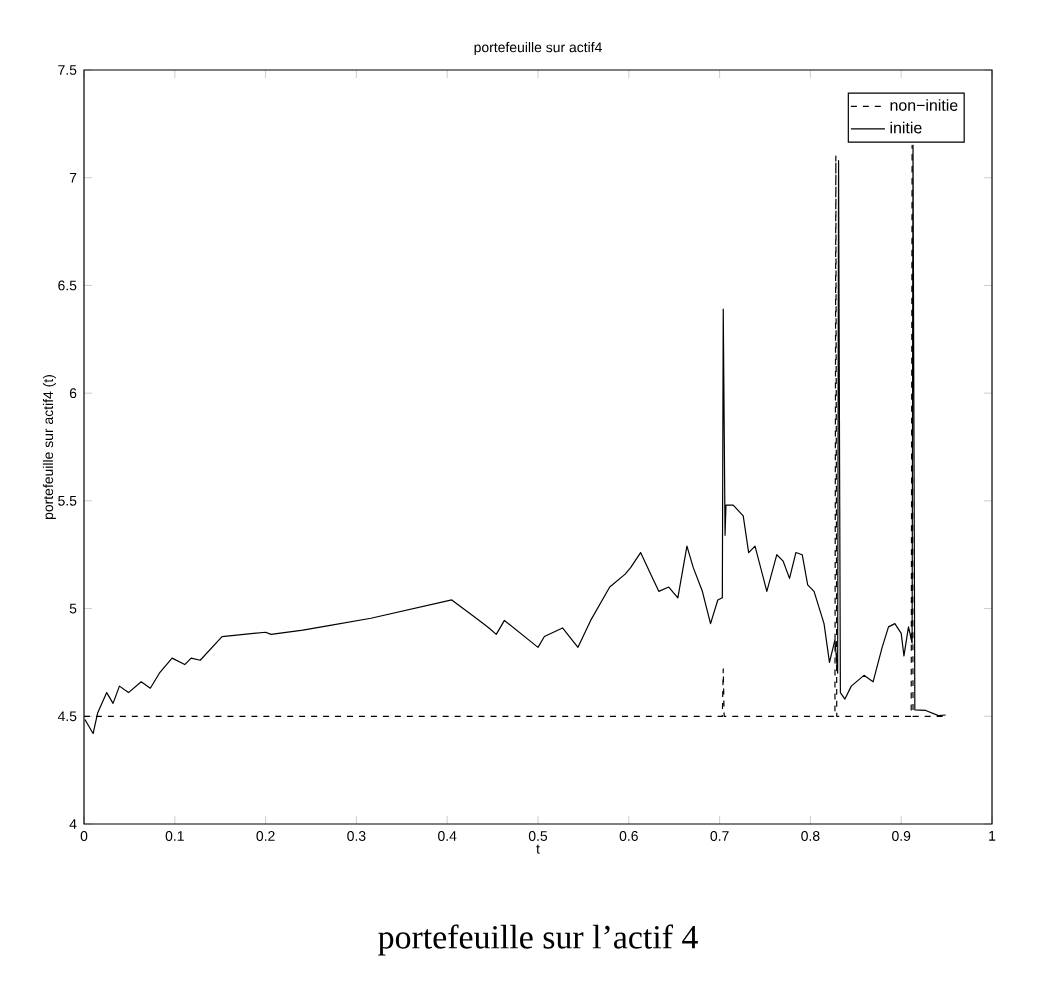  I want to click on text: portefeuille sur l’actif 4, so click(538, 940).